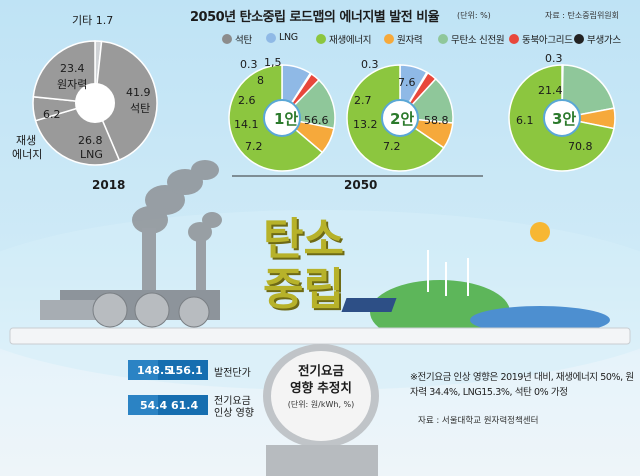 The width and height of the screenshot is (640, 476). Describe the element at coordinates (271, 37) in the screenshot. I see `legend-swatch-lng` at that location.